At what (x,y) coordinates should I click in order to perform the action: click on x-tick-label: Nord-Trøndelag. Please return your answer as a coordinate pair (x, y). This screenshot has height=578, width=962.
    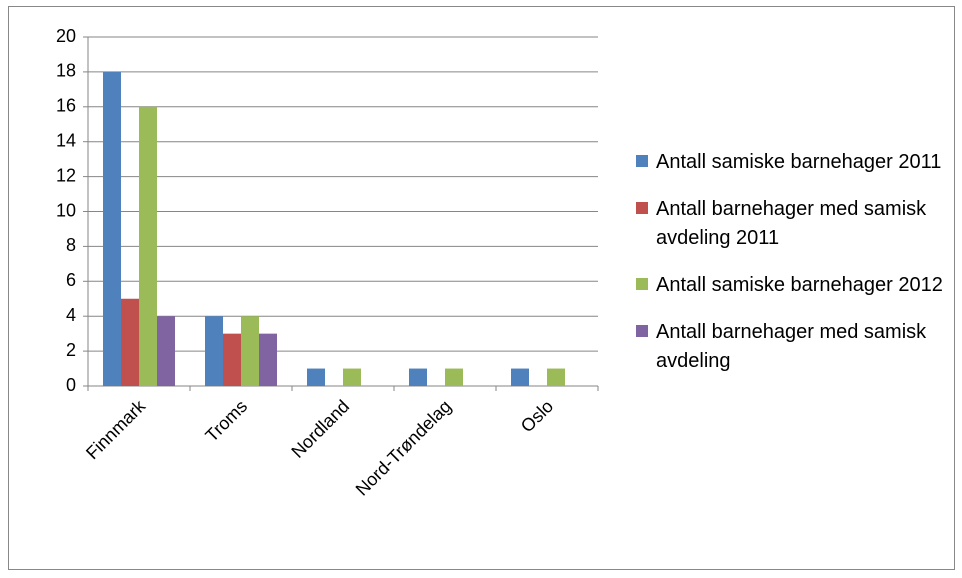
    Looking at the image, I should click on (404, 448).